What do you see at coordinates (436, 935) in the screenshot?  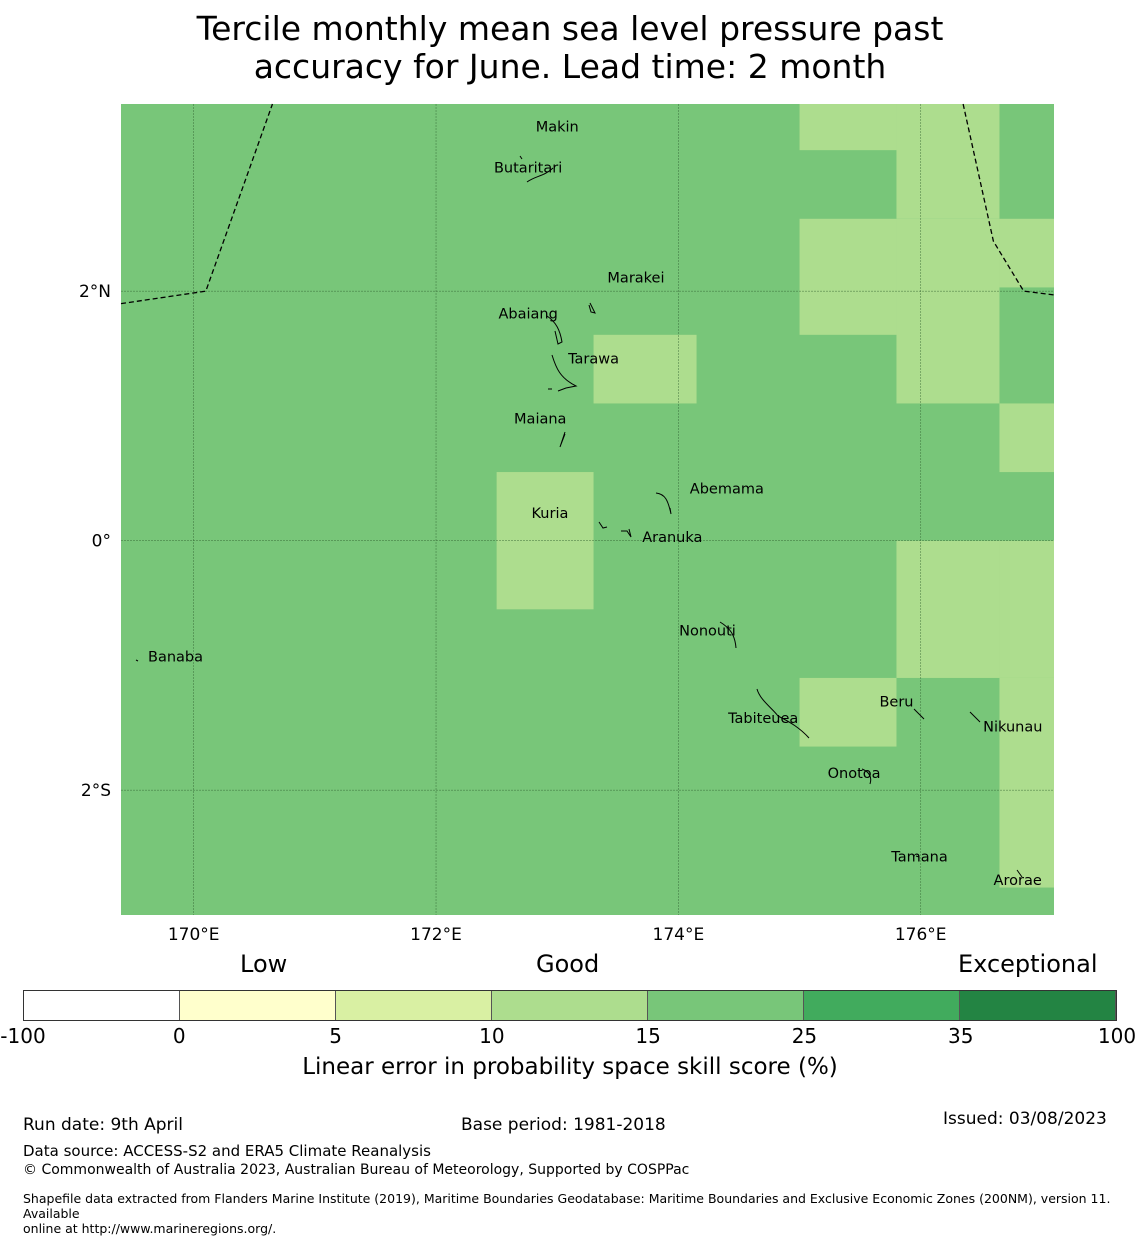 I see `lon-tick-label: 172°E` at bounding box center [436, 935].